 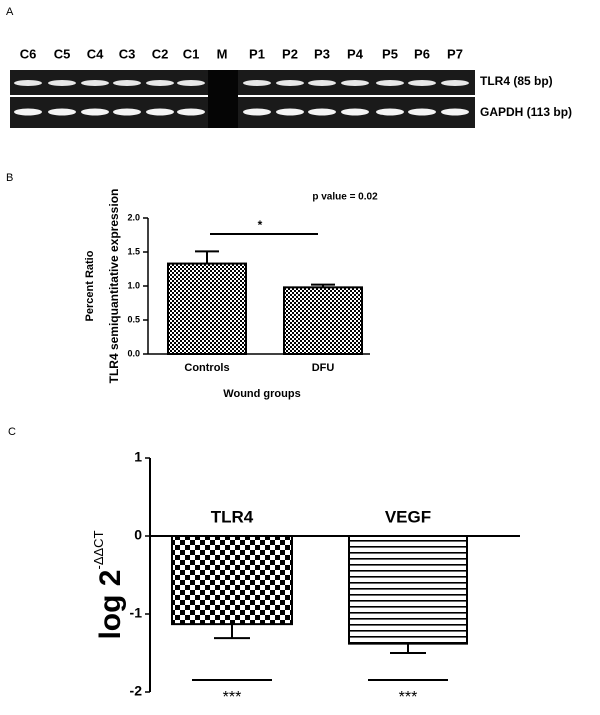 What do you see at coordinates (9, 178) in the screenshot?
I see `panel-label: B` at bounding box center [9, 178].